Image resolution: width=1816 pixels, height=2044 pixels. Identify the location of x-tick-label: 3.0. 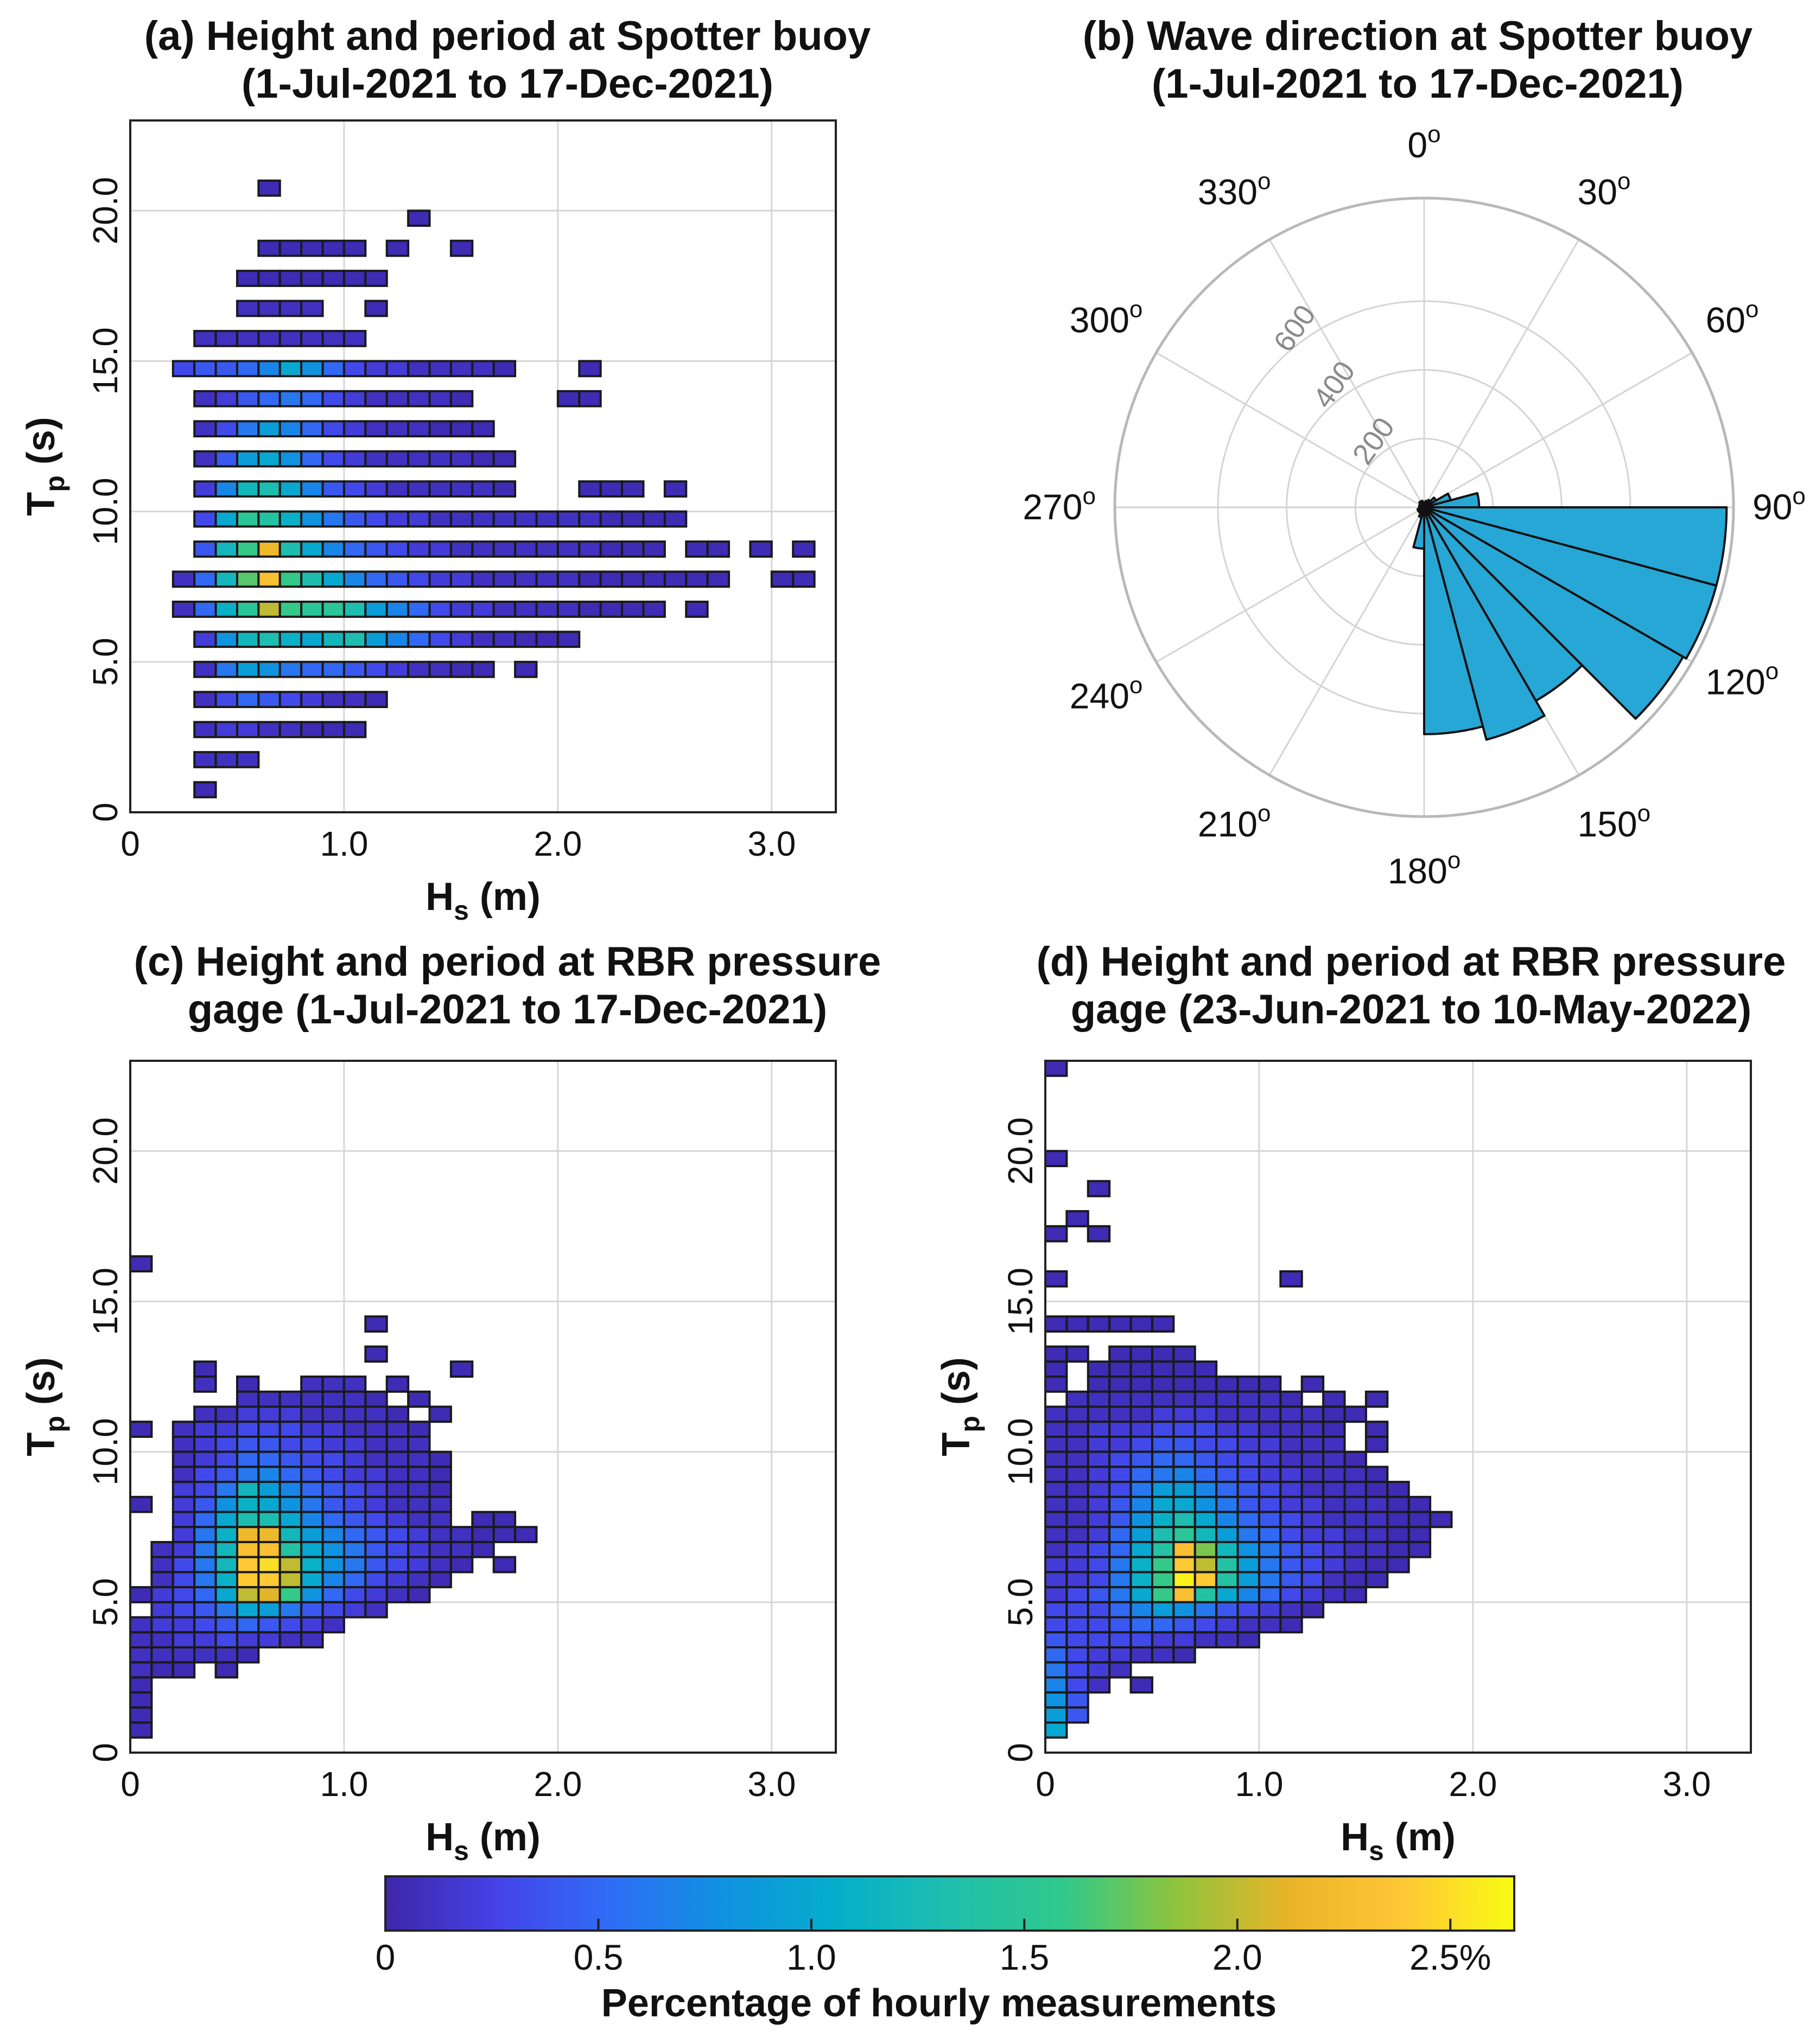
(771, 843).